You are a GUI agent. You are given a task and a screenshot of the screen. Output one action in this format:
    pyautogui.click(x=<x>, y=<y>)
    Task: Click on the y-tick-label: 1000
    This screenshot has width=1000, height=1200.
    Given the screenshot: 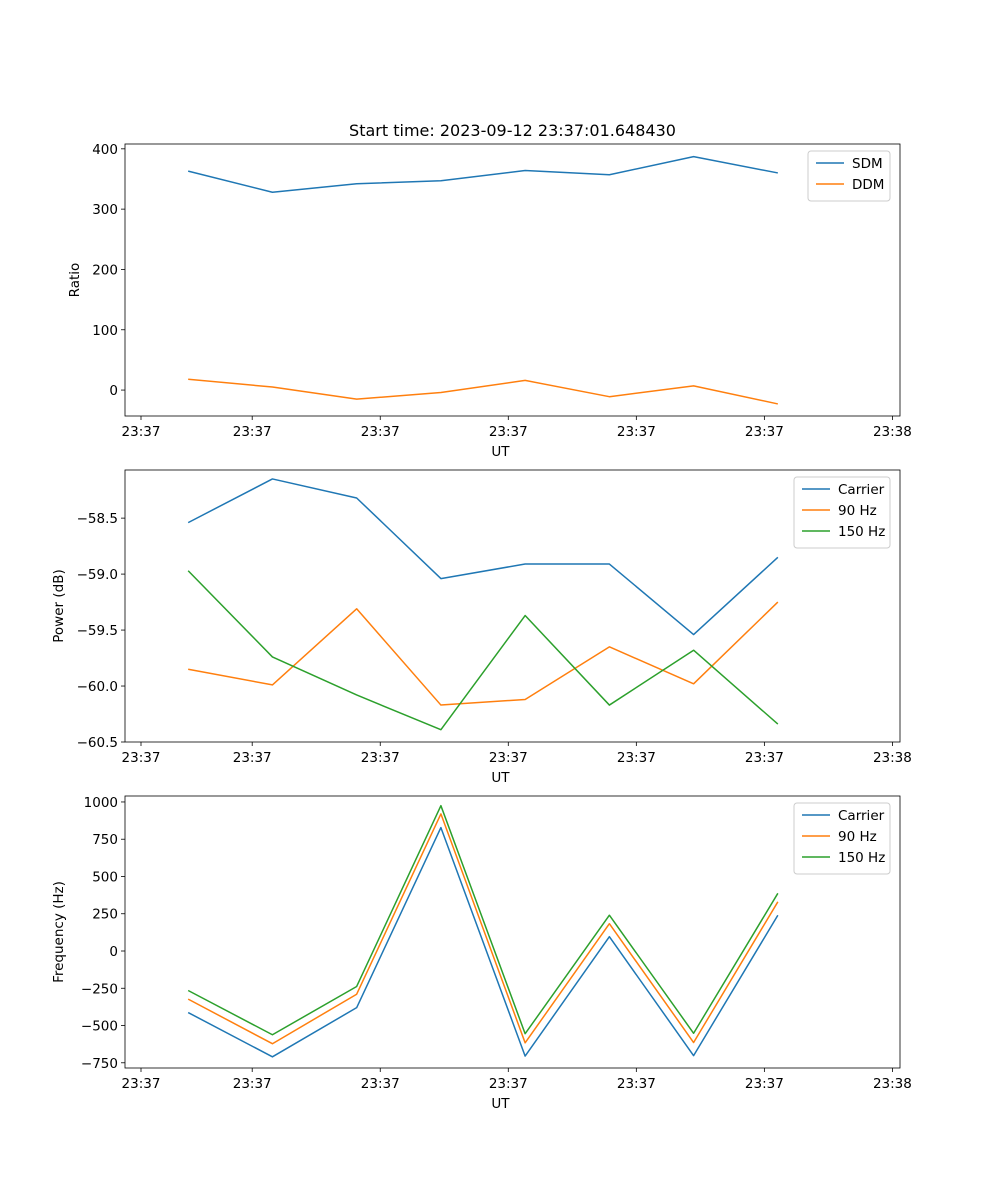 What is the action you would take?
    pyautogui.click(x=101, y=803)
    